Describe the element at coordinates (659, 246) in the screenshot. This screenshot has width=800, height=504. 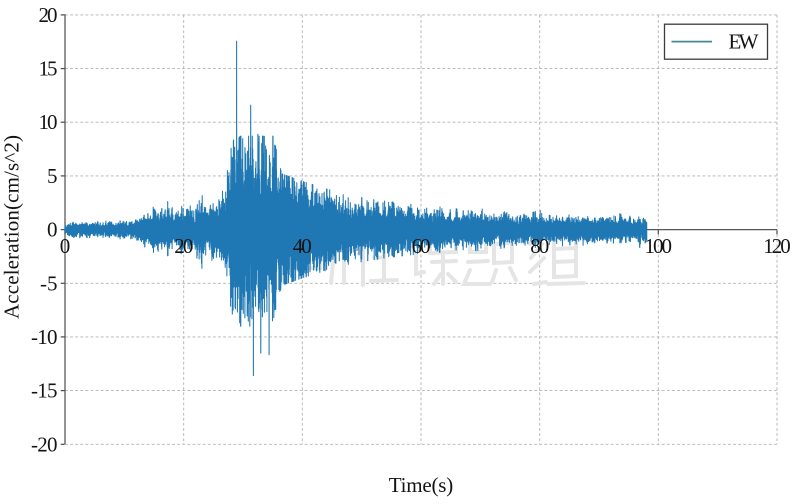
I see `svg-text: 100` at that location.